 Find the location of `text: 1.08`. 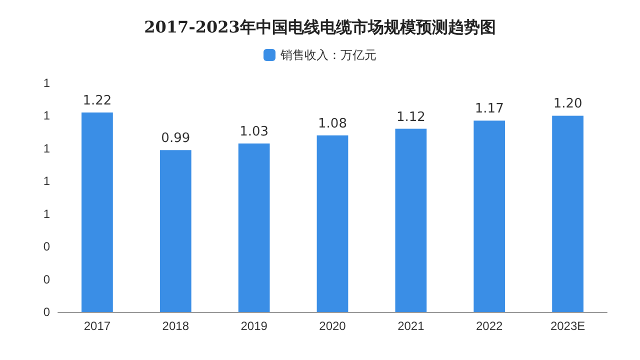

text: 1.08 is located at coordinates (332, 124).